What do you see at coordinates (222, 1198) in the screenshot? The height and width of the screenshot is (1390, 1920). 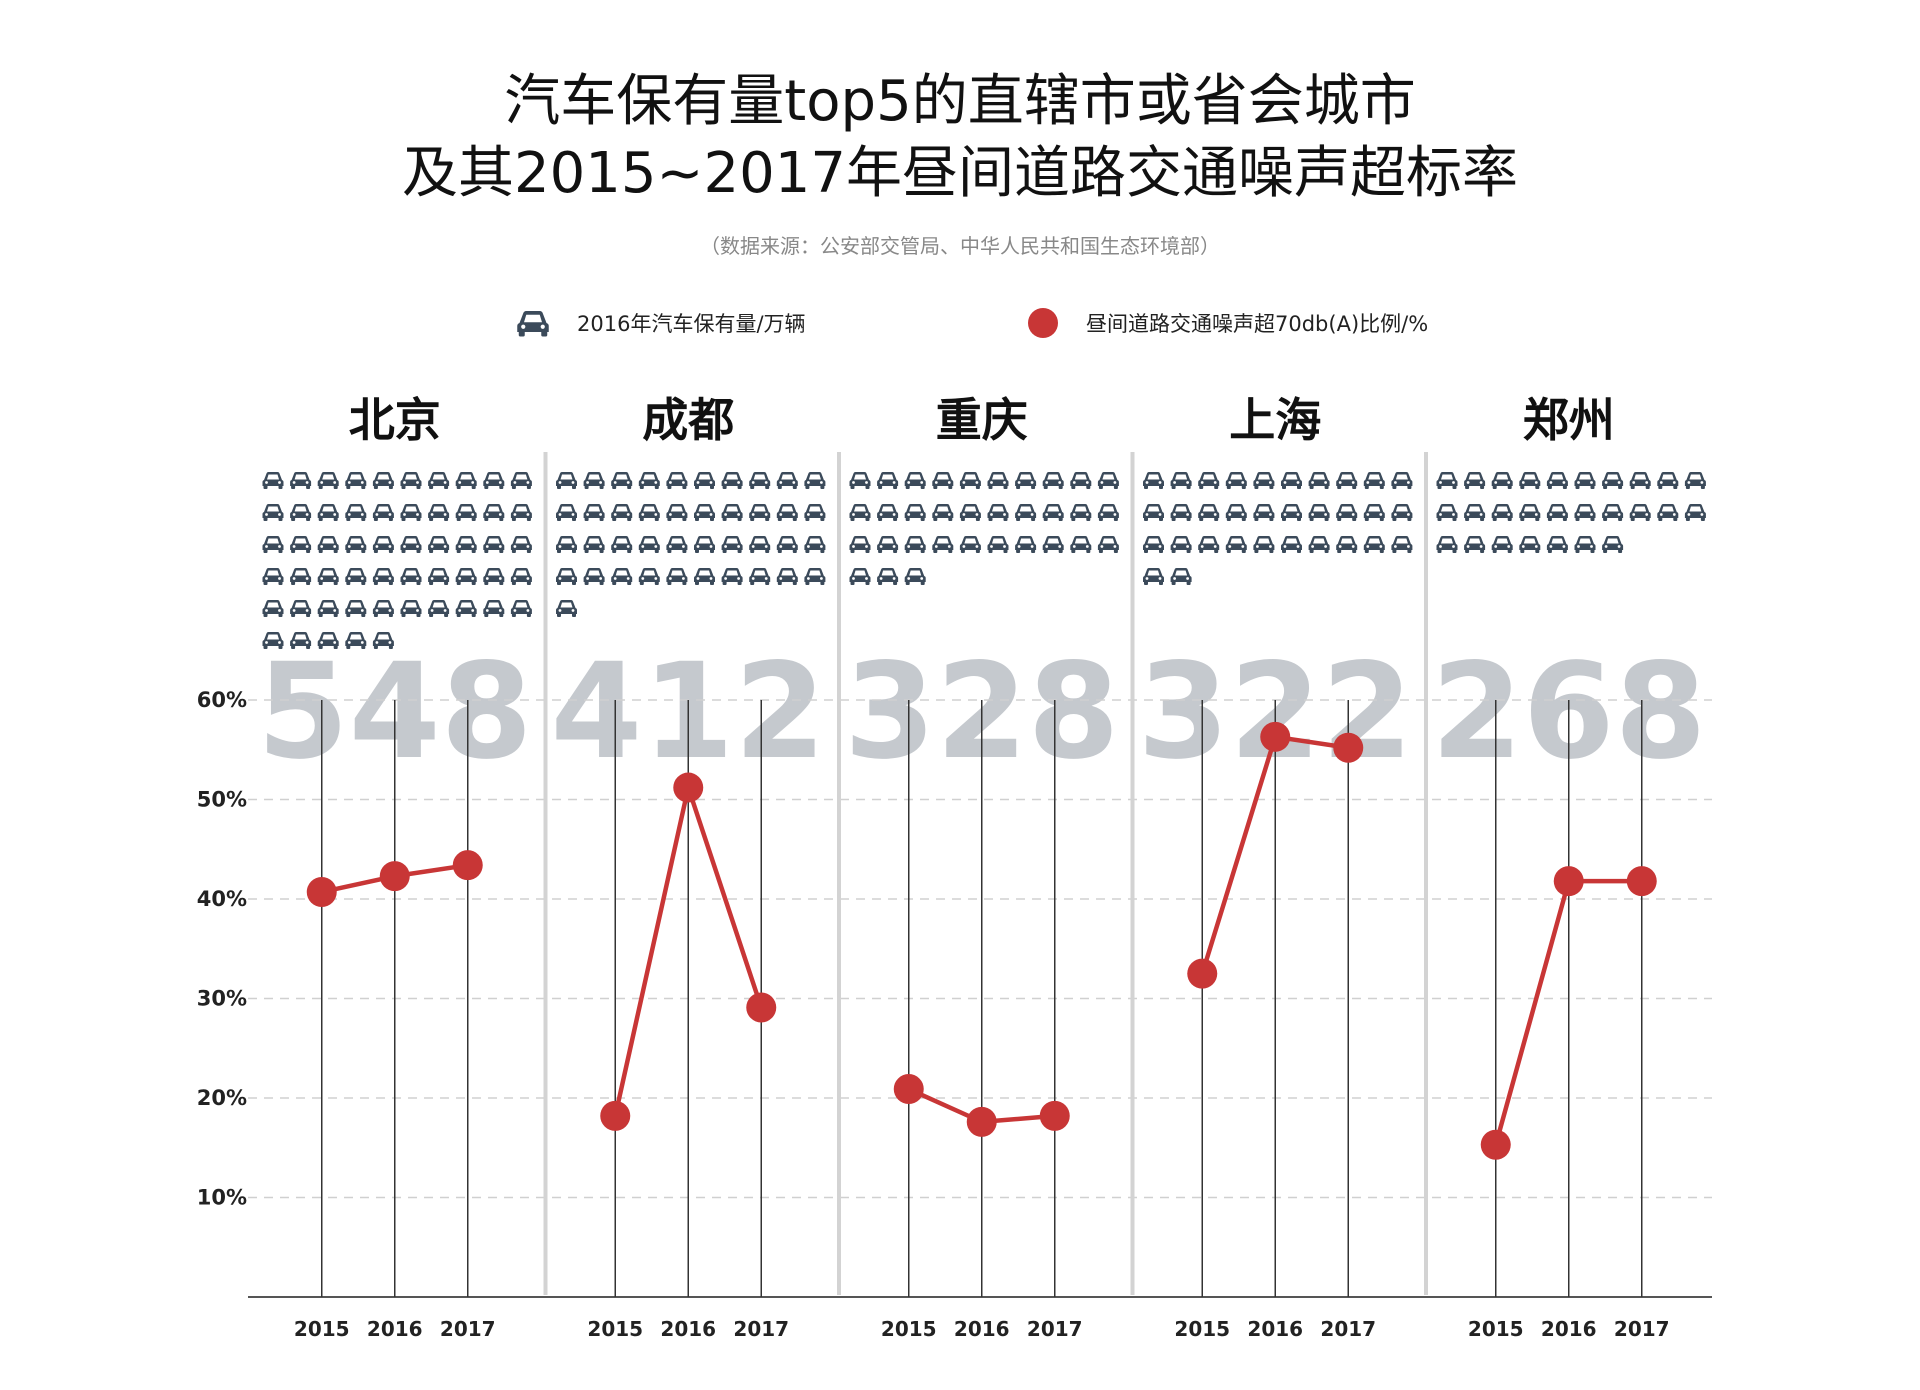 I see `y-tick-label: 10%` at bounding box center [222, 1198].